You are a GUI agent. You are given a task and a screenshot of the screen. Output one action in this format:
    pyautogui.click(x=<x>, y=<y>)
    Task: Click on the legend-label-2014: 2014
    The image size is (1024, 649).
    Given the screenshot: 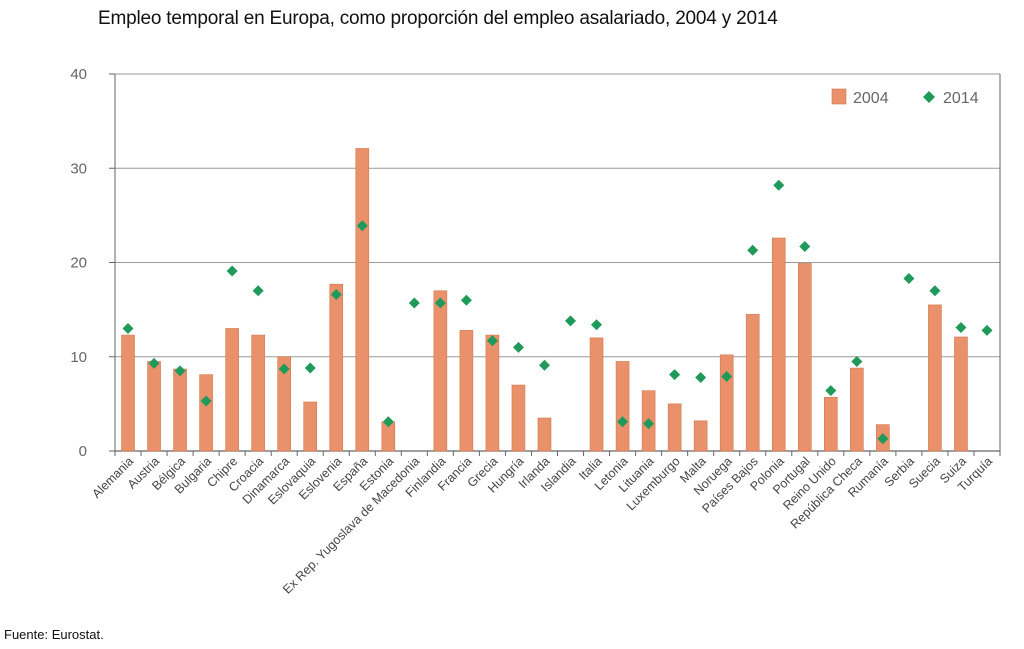 What is the action you would take?
    pyautogui.click(x=961, y=98)
    